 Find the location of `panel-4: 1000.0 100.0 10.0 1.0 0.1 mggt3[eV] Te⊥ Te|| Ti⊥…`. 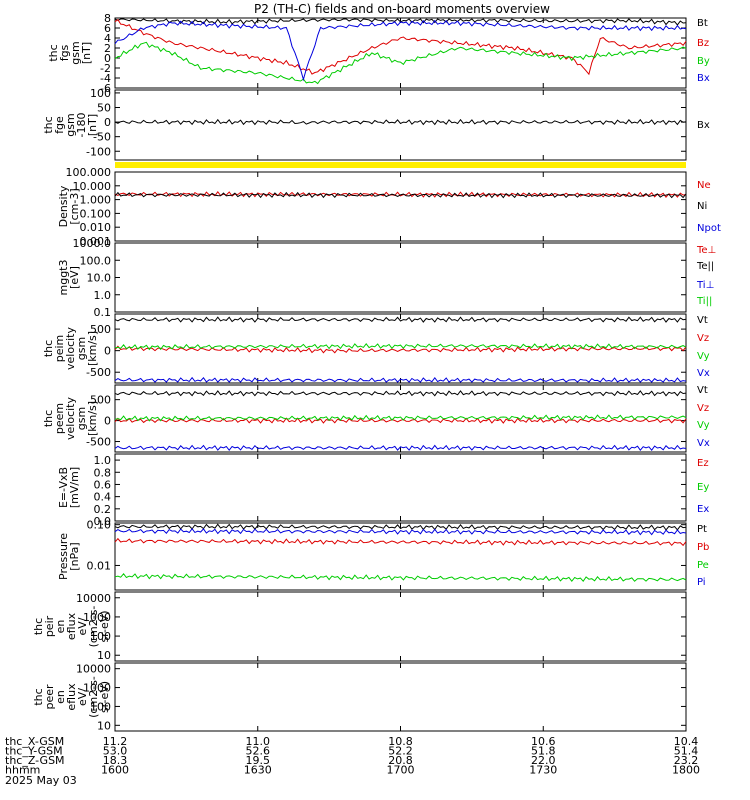

panel-4: 1000.0 100.0 10.0 1.0 0.1 mggt3[eV] Te⊥ Te|| Ti⊥… is located at coordinates (386, 278).